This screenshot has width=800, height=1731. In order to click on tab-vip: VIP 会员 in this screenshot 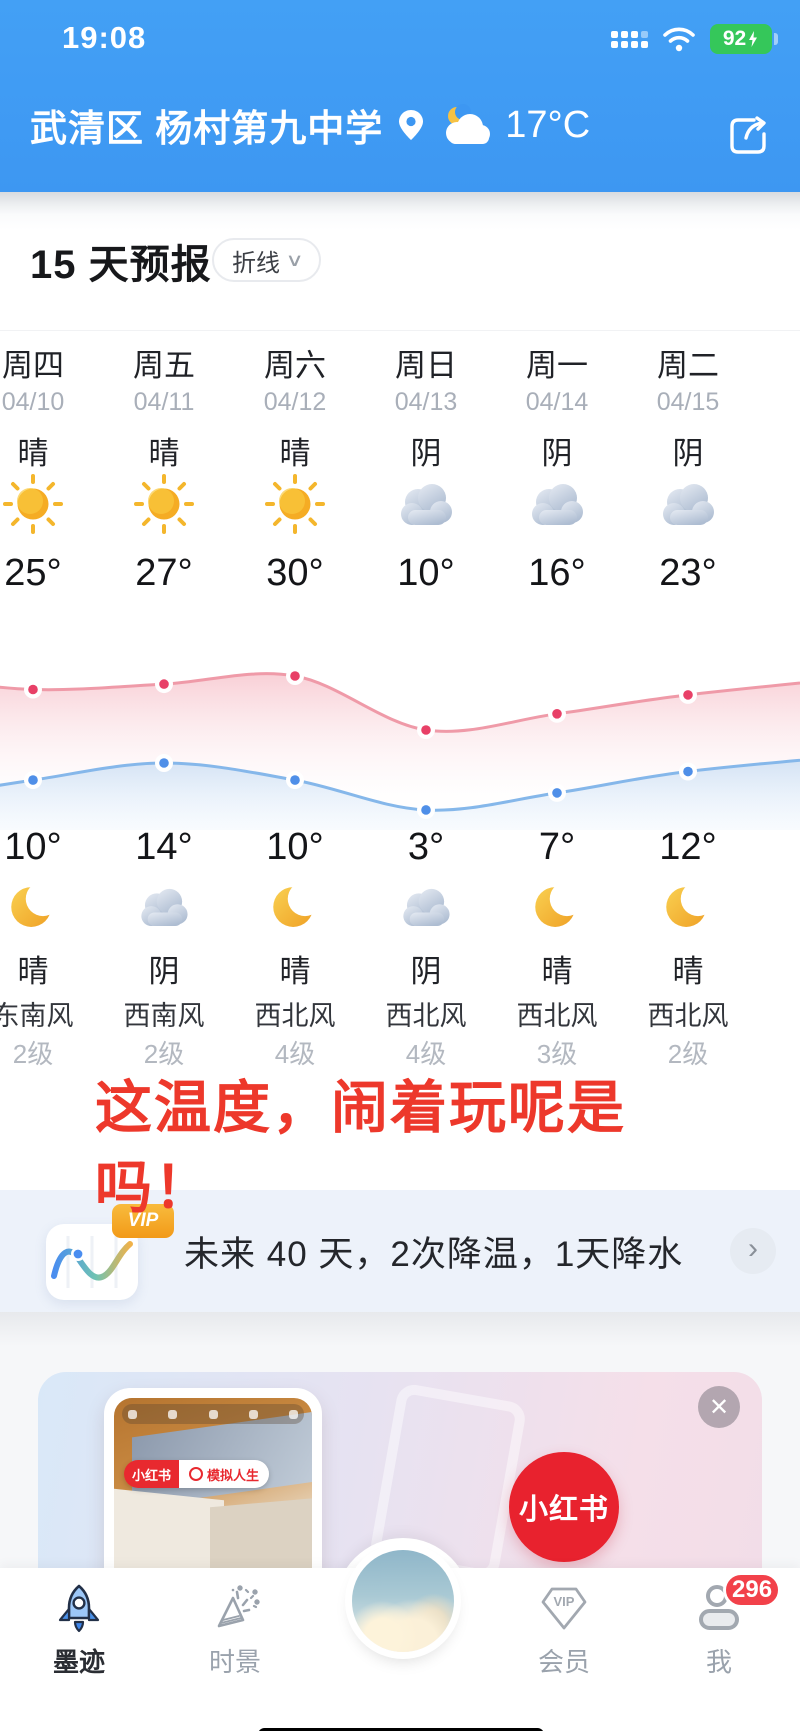, I will do `click(564, 1630)`.